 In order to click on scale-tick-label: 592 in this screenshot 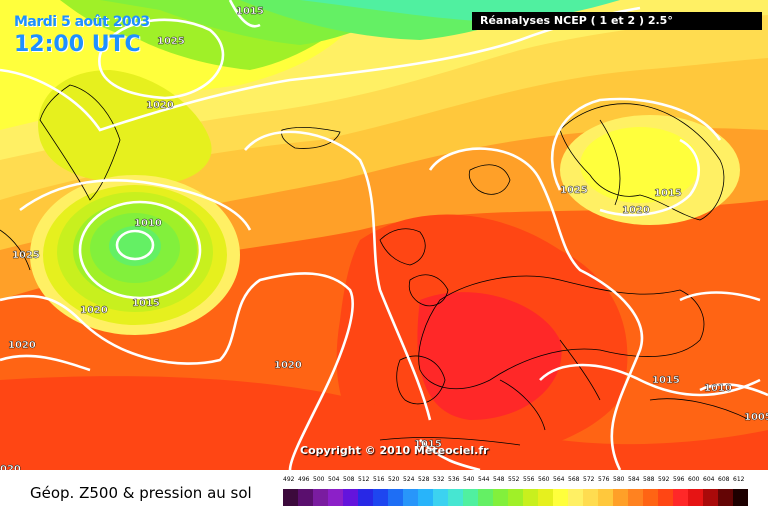, I will do `click(664, 479)`.